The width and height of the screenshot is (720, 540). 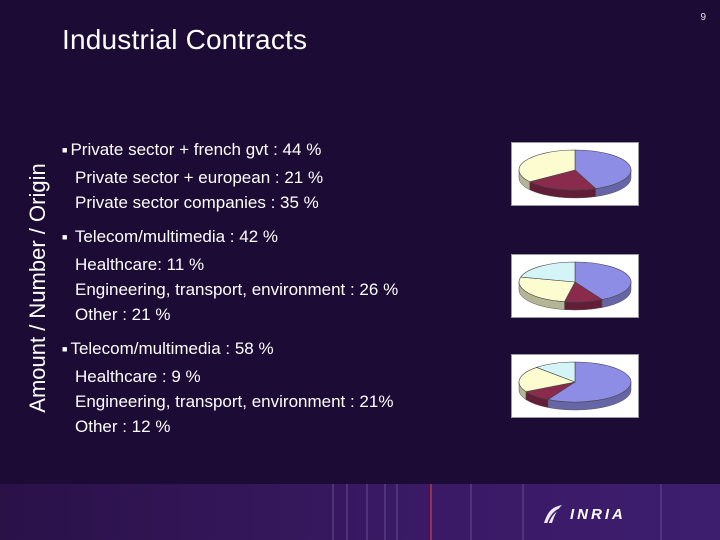 What do you see at coordinates (176, 236) in the screenshot?
I see `bullet-text: Telecom/multimedia : 42 %` at bounding box center [176, 236].